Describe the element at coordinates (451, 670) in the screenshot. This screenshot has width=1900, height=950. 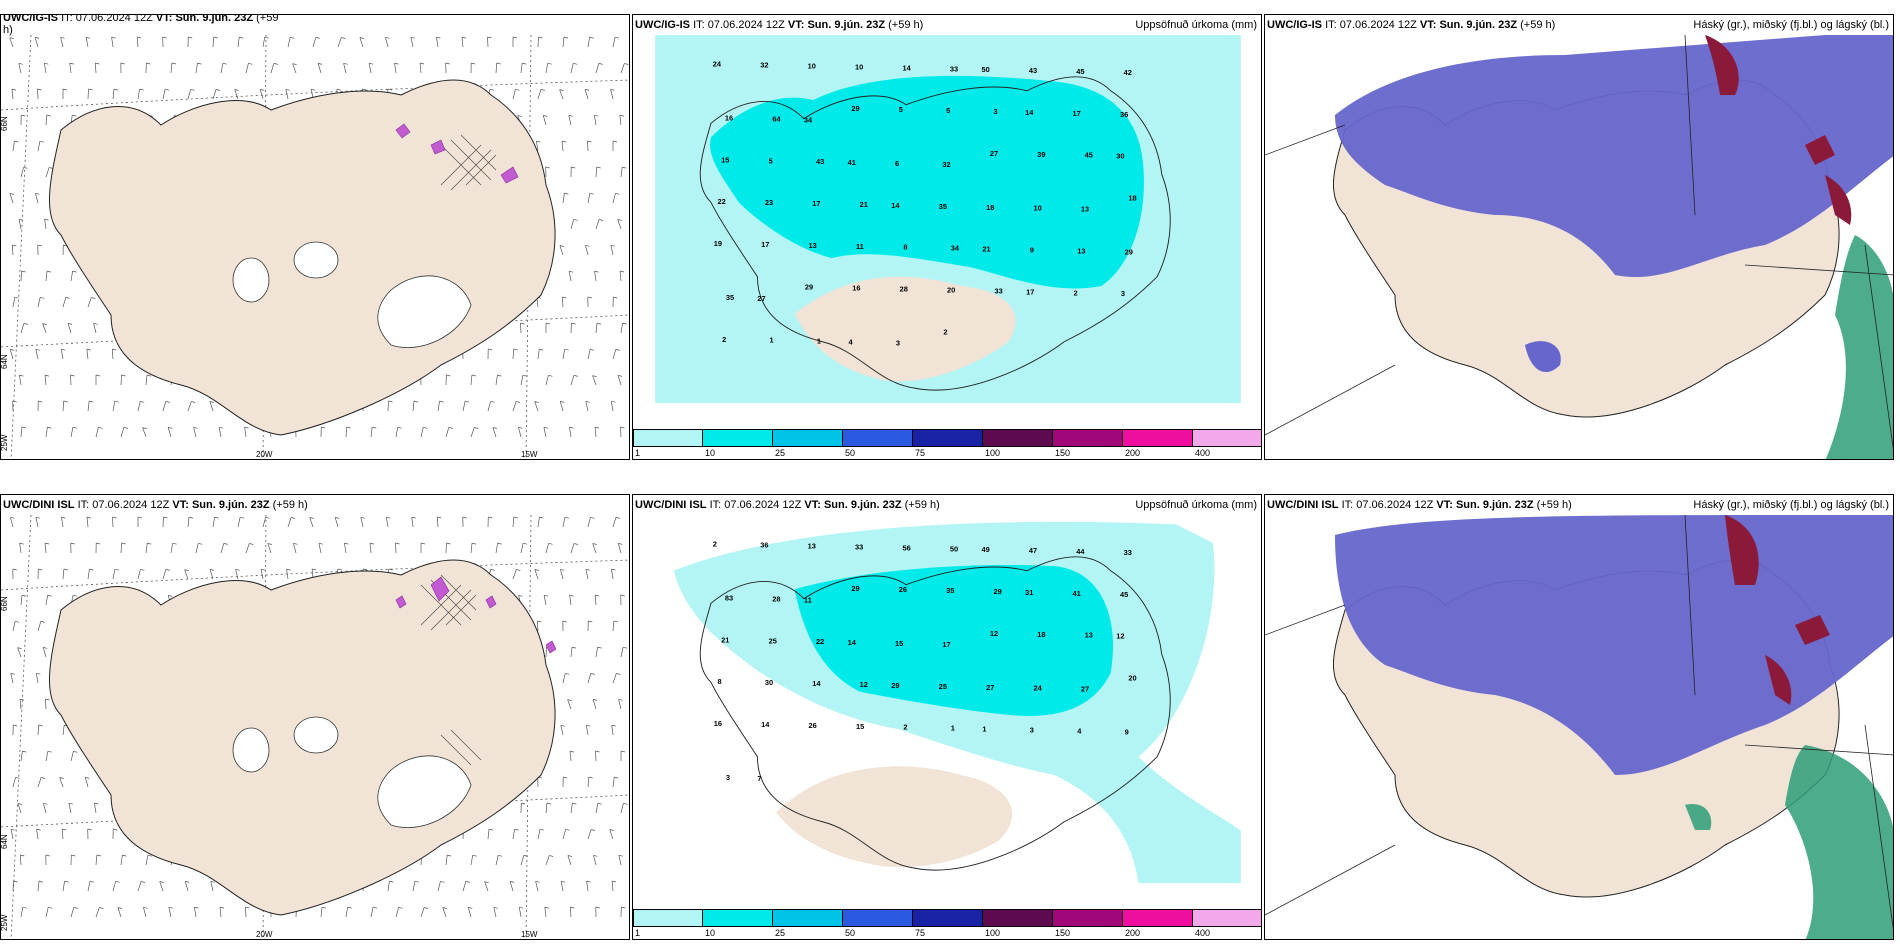
I see `snow-hatch` at that location.